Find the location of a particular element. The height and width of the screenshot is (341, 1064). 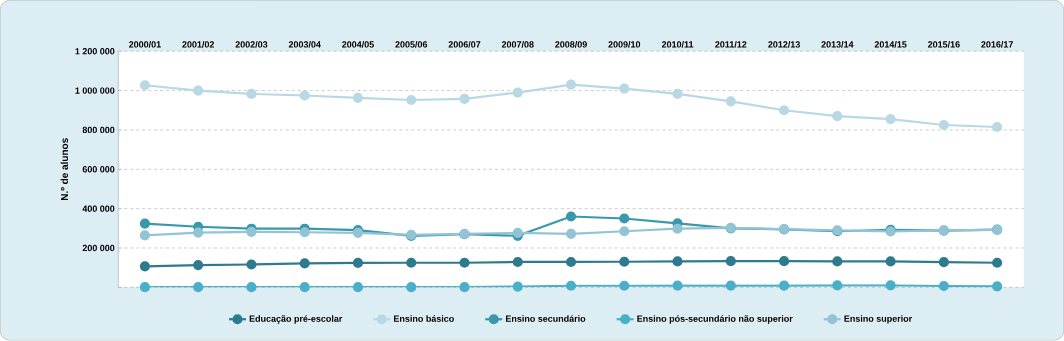

x-tick-label: 2004/05 is located at coordinates (358, 44).